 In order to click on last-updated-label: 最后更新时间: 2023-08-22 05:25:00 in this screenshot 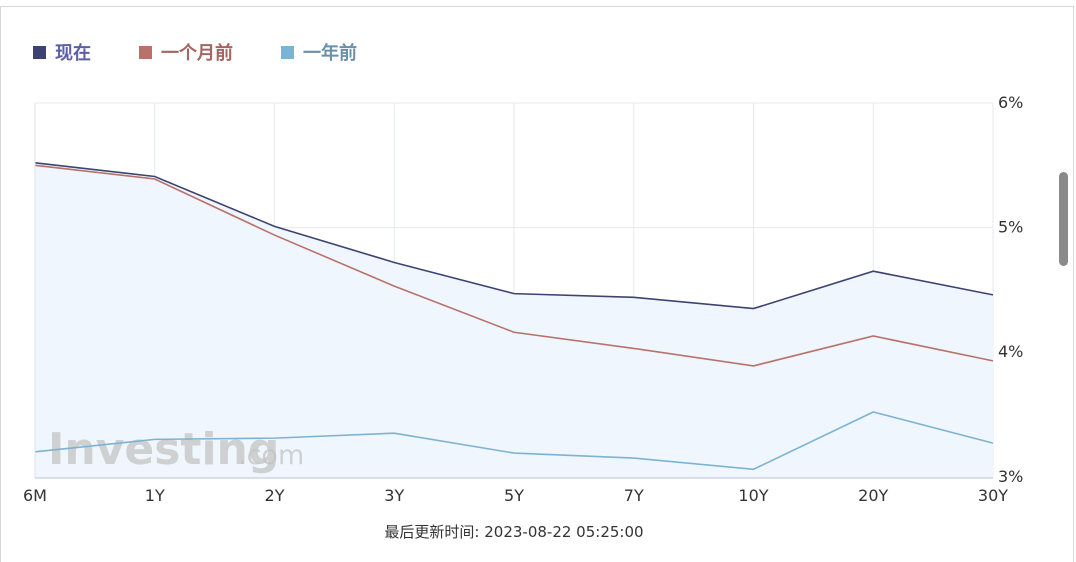, I will do `click(513, 532)`.